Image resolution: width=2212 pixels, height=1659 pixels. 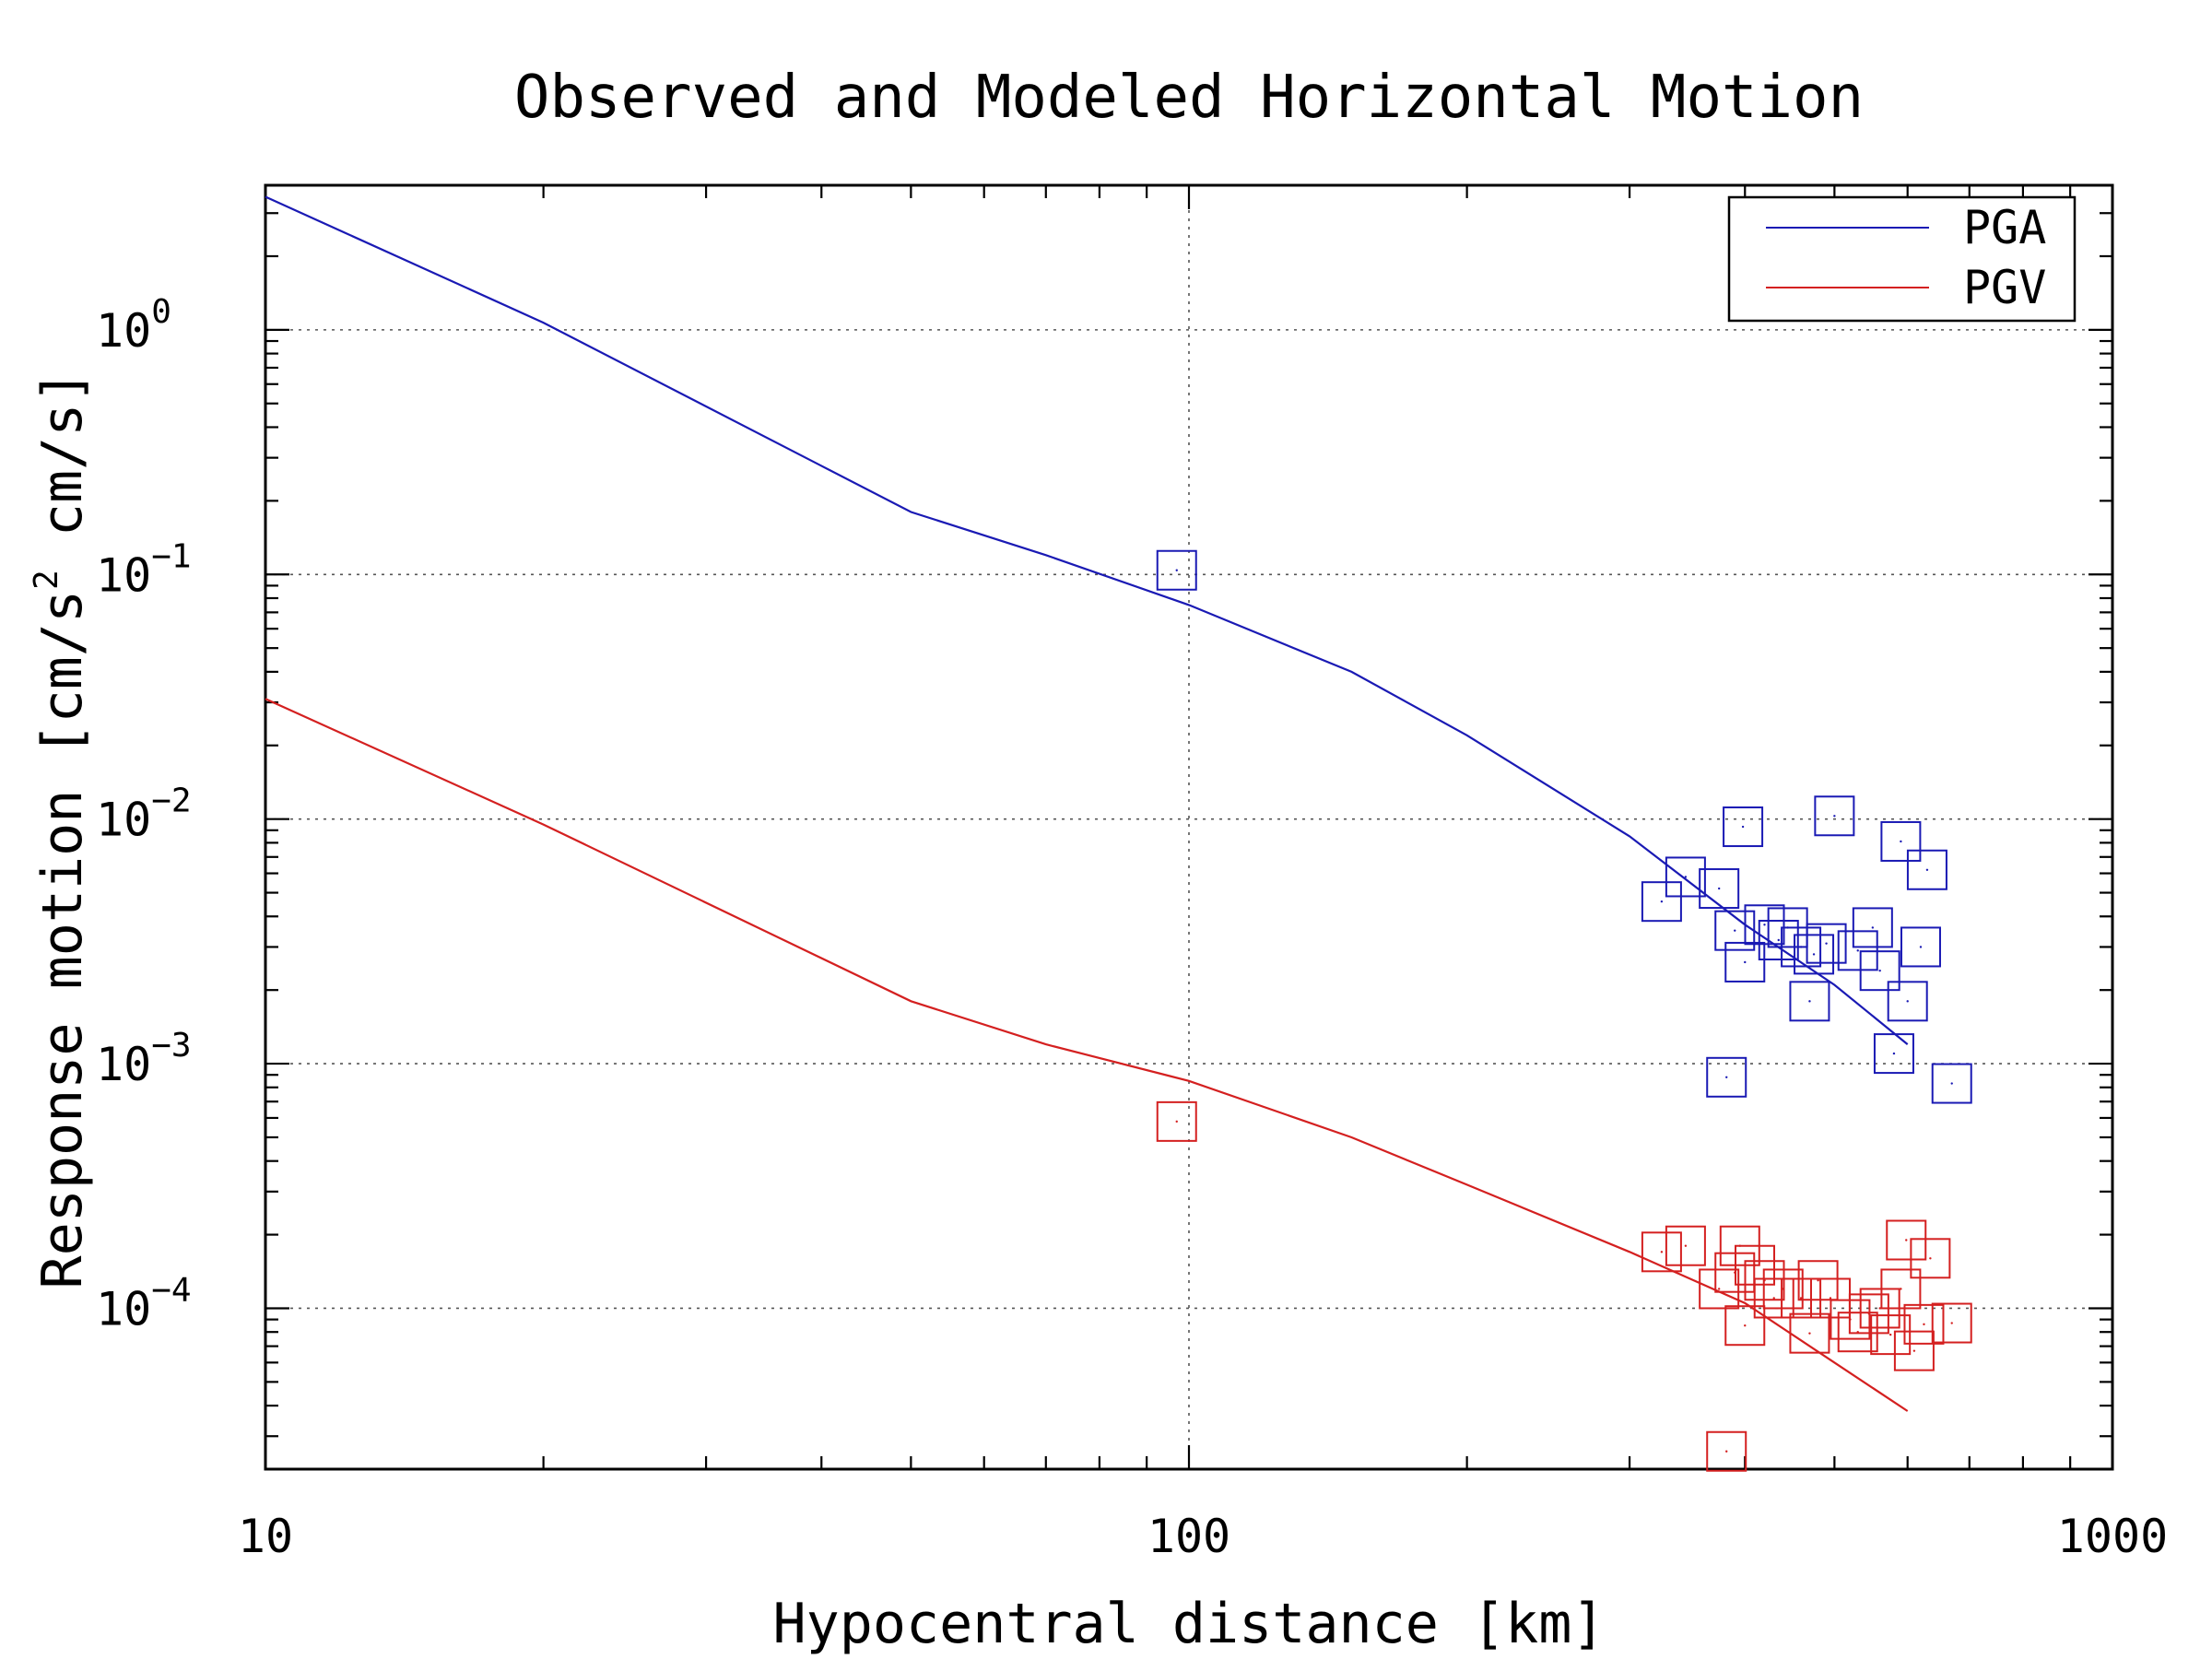 I want to click on legend-box, so click(x=1902, y=259).